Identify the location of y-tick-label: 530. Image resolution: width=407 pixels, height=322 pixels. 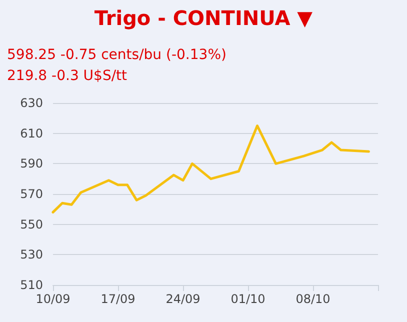
(31, 255).